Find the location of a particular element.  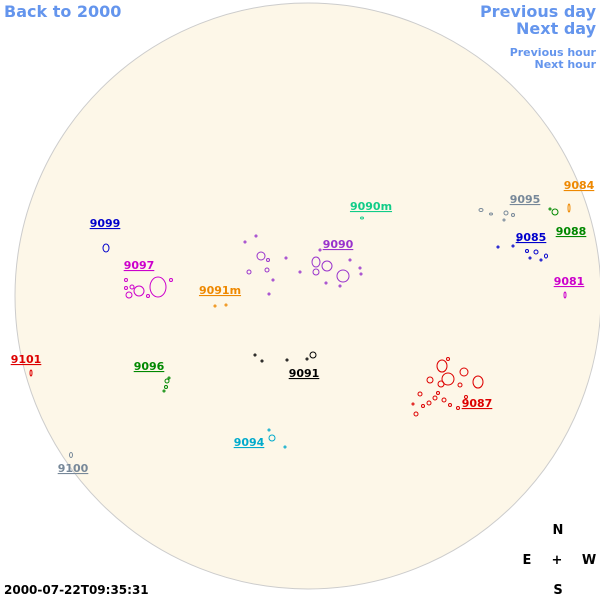

compass-south: S is located at coordinates (557, 590).